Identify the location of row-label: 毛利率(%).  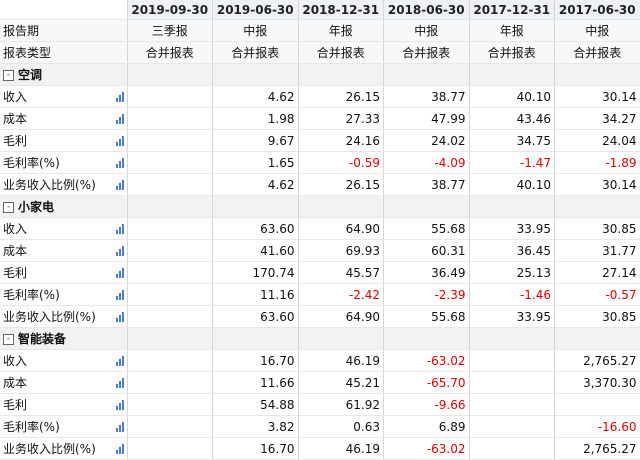
(31, 294).